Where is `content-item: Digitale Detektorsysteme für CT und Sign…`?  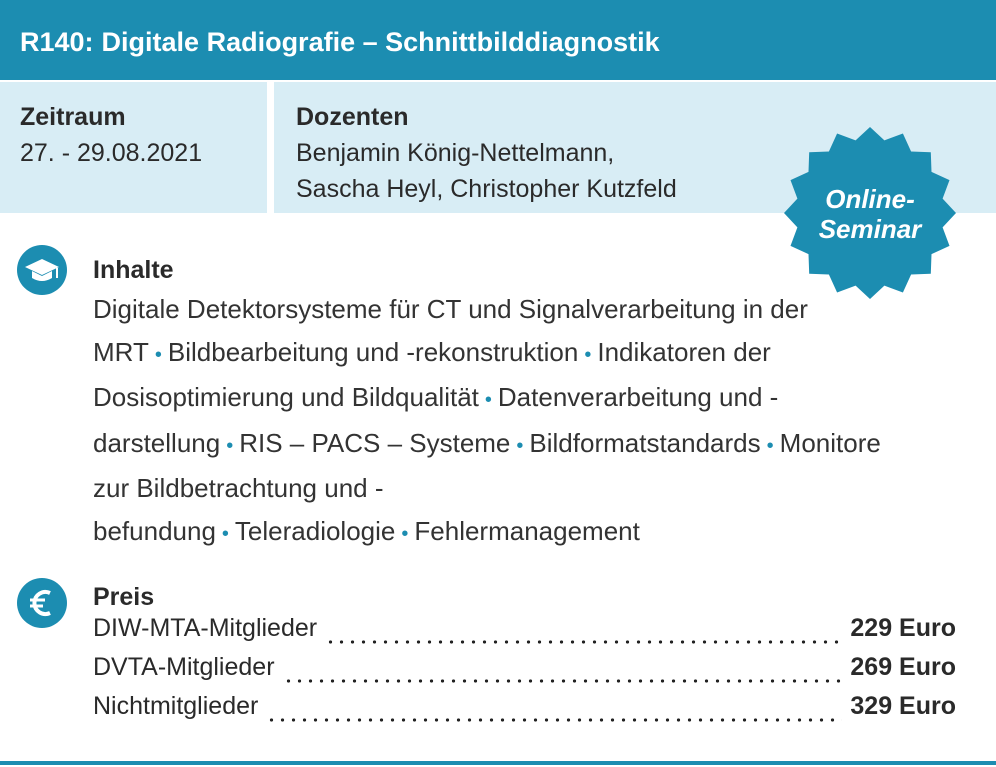
content-item: Digitale Detektorsysteme für CT und Sign… is located at coordinates (450, 330).